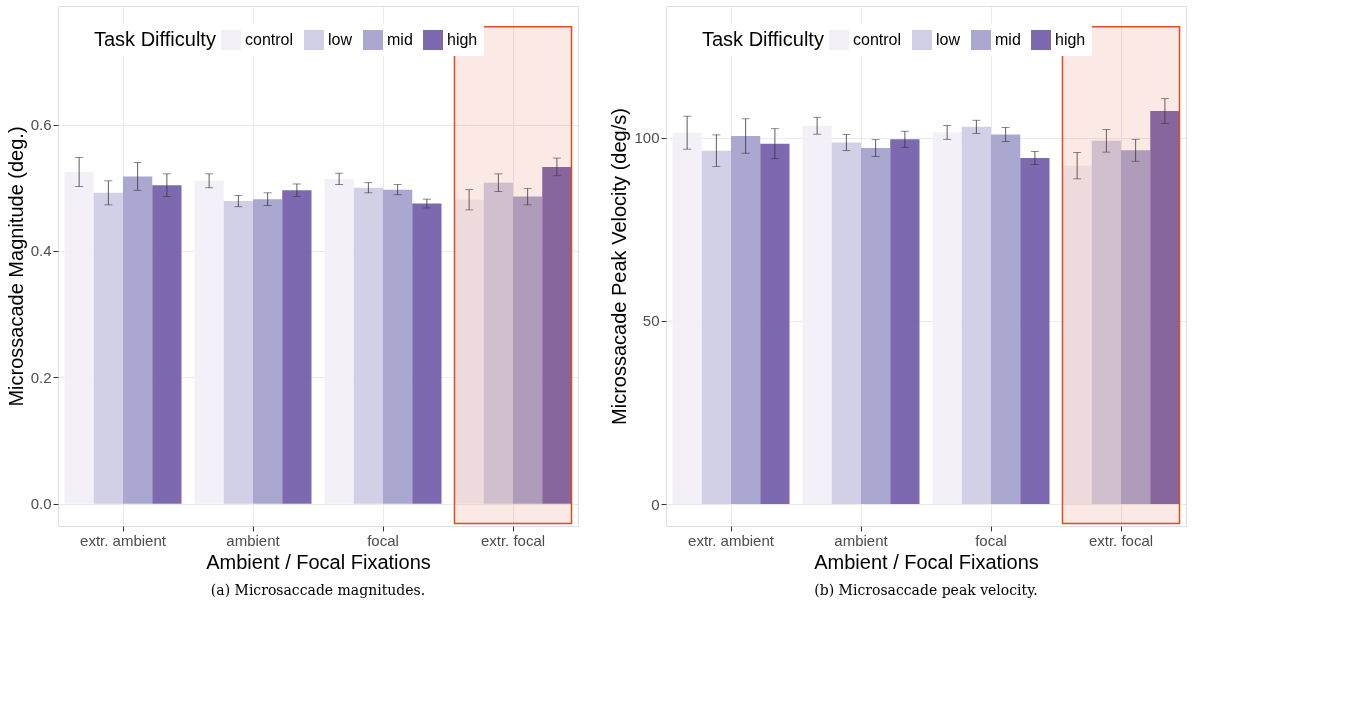 The image size is (1355, 704). What do you see at coordinates (926, 590) in the screenshot?
I see `text: (b) Microsaccade peak velocity.` at bounding box center [926, 590].